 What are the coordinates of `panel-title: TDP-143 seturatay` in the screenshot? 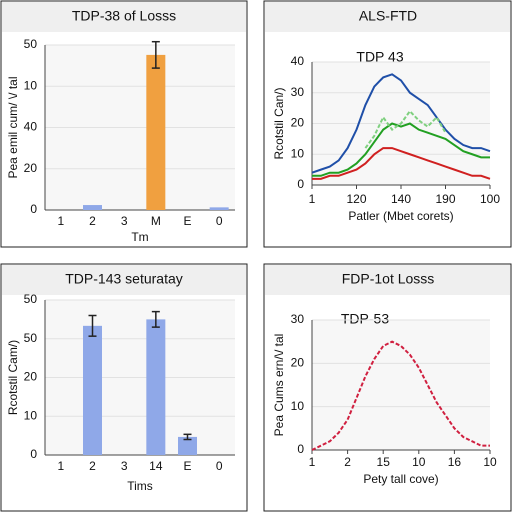 It's located at (124, 279).